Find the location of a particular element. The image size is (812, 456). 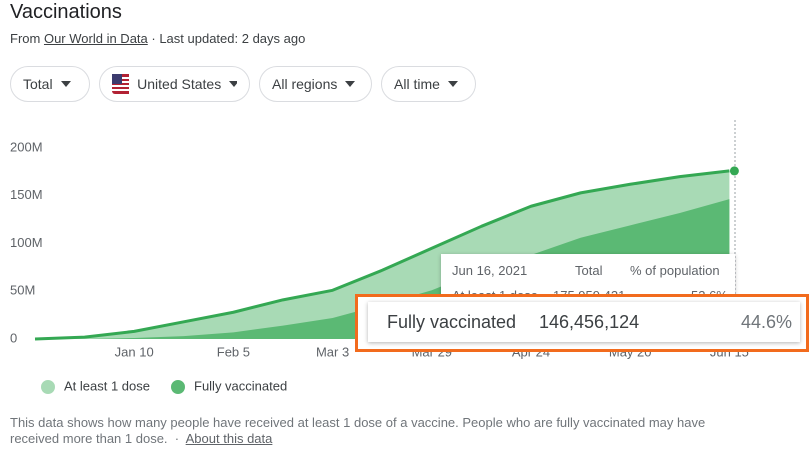

chip-label: Total is located at coordinates (38, 84).